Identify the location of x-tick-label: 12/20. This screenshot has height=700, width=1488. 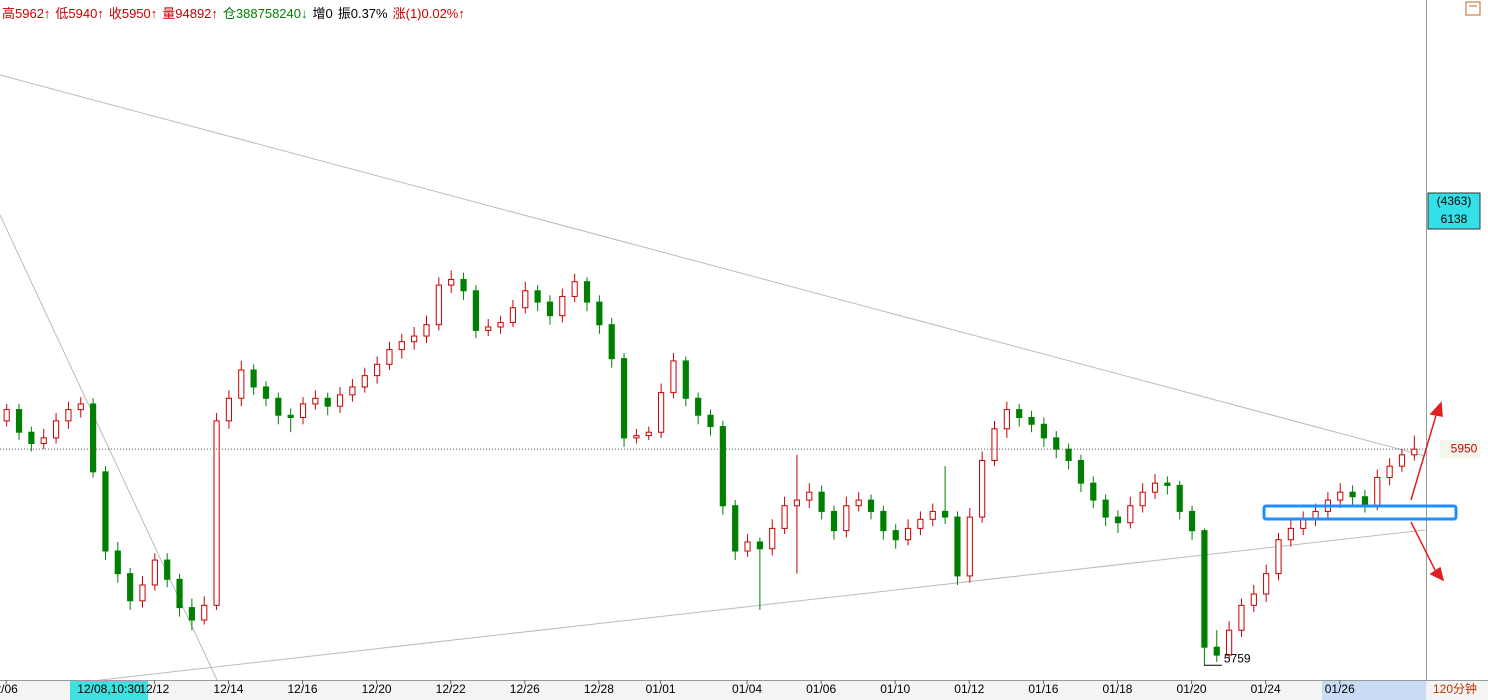
(377, 689).